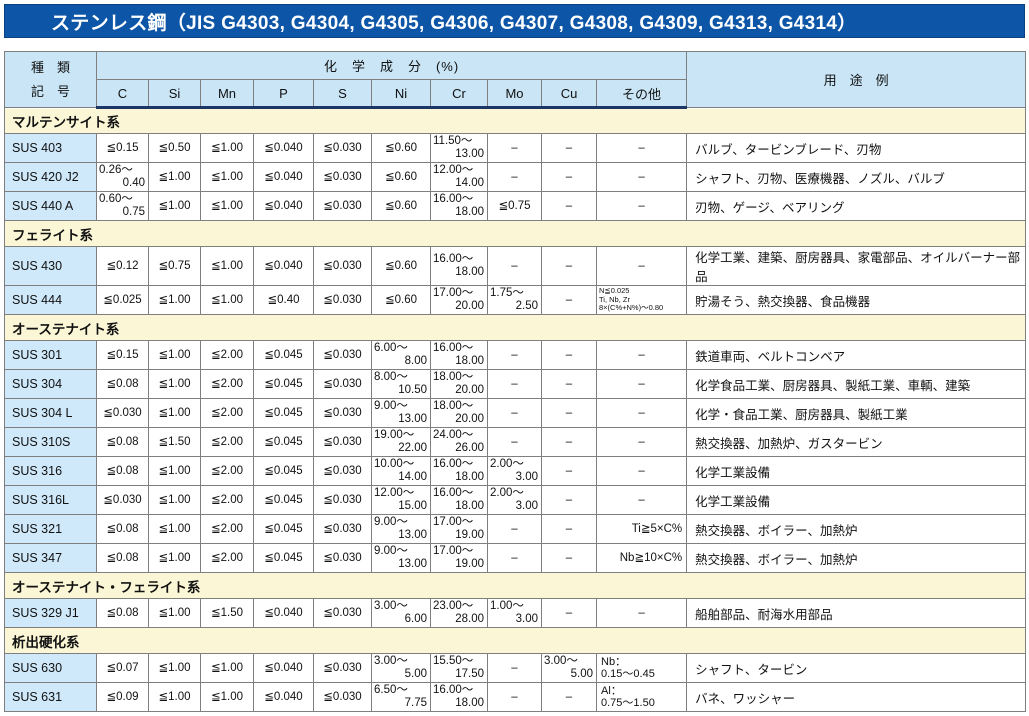 This screenshot has width=1029, height=716. I want to click on value-line: 17.00～, so click(453, 551).